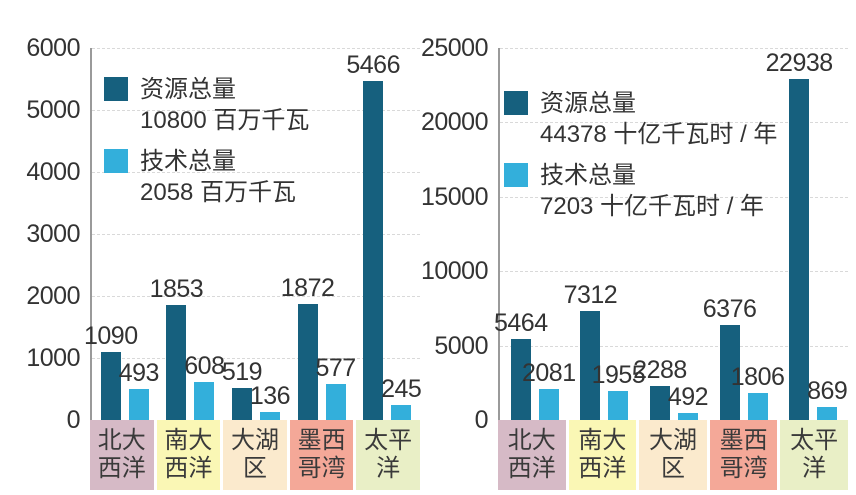 This screenshot has width=856, height=495. Describe the element at coordinates (116, 161) in the screenshot. I see `legend-swatch-technical-icon` at that location.